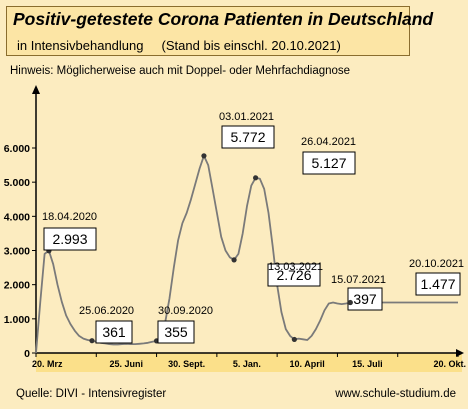  I want to click on x-axis-band, so click(249, 362).